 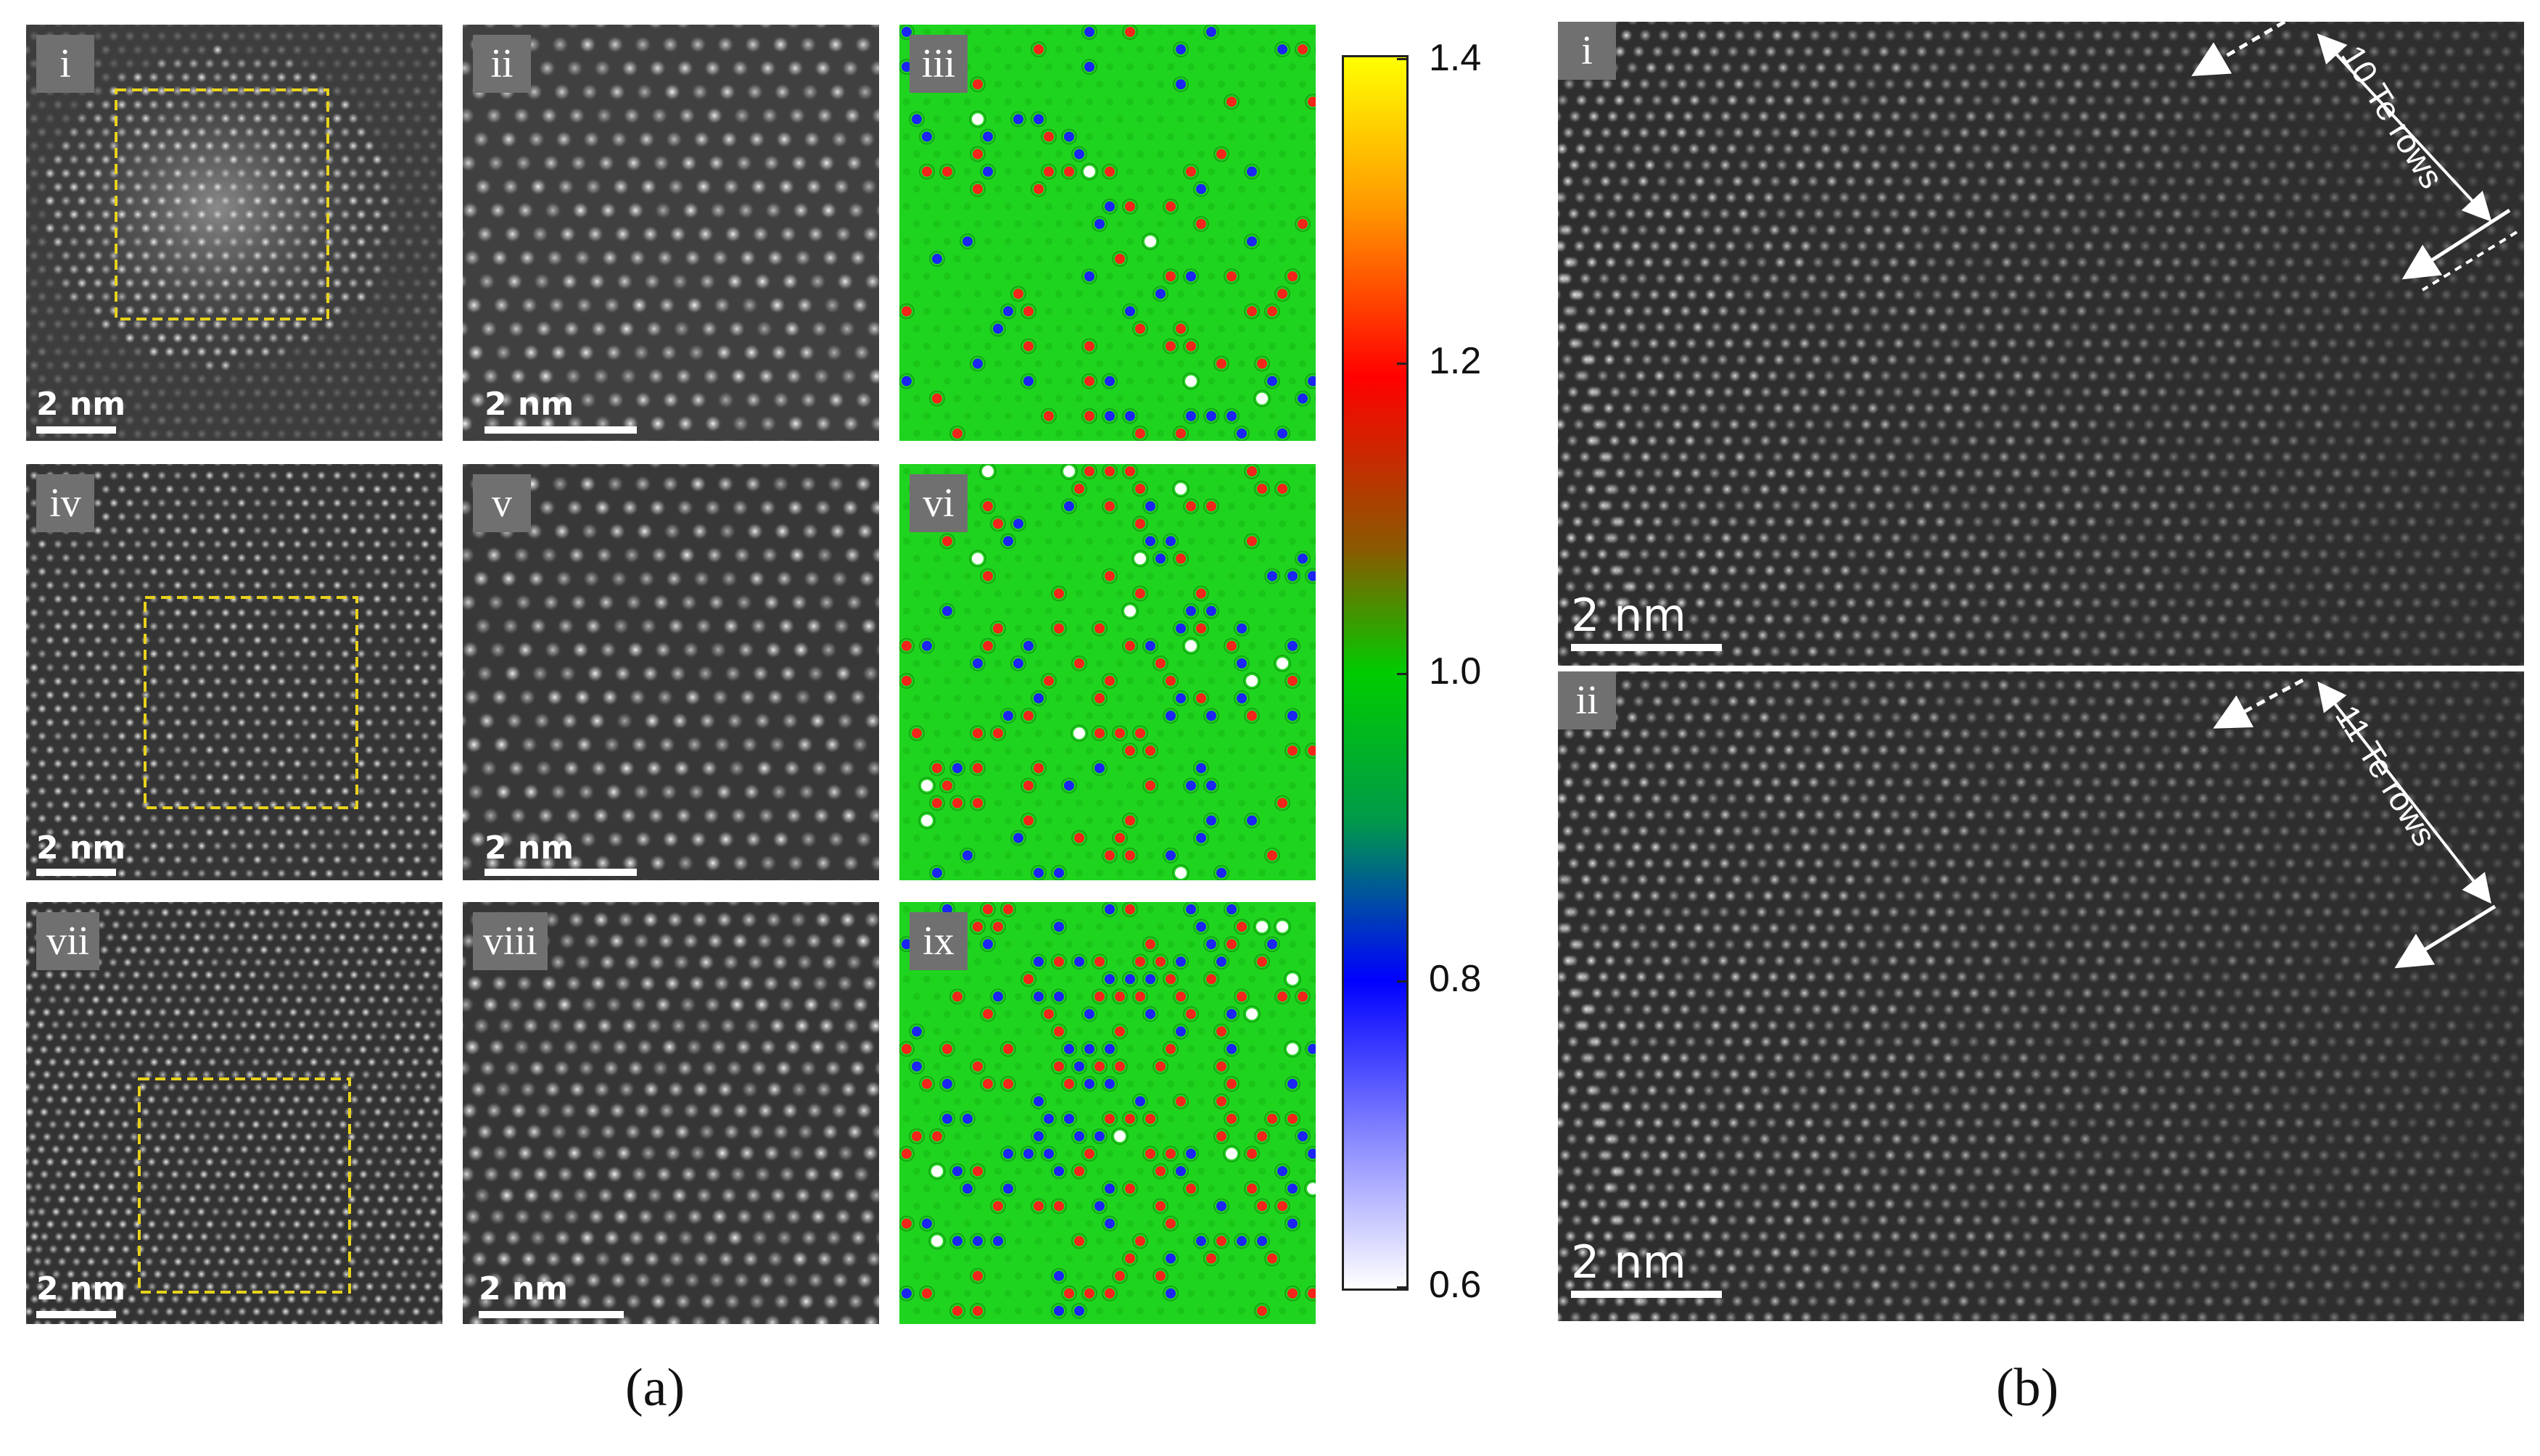 I want to click on panel-label-vi: vi, so click(x=939, y=503).